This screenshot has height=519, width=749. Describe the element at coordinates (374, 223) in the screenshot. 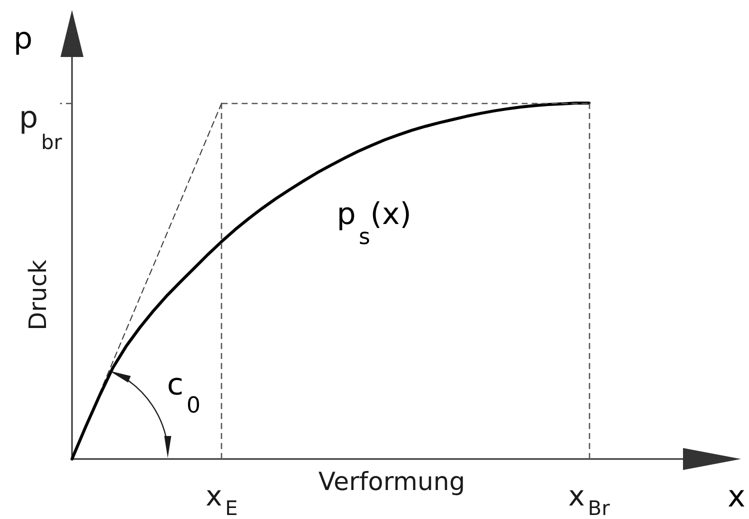

I see `series-label: ps(x)` at that location.